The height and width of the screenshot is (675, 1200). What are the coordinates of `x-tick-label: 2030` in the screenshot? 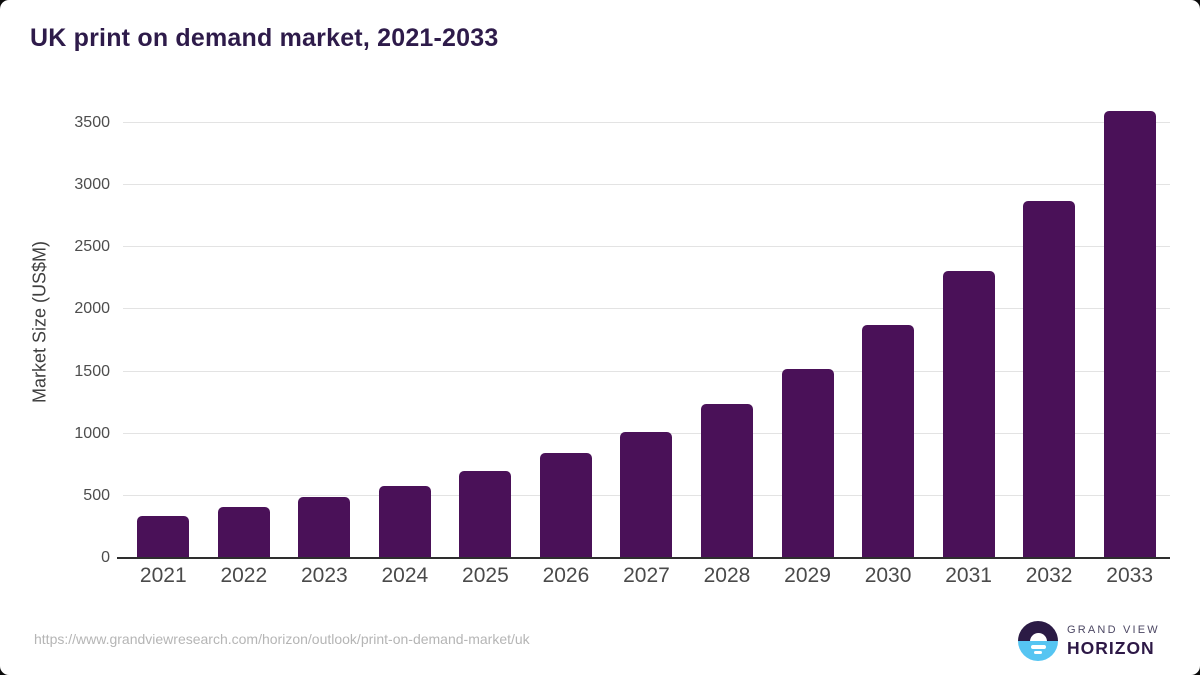 It's located at (888, 575).